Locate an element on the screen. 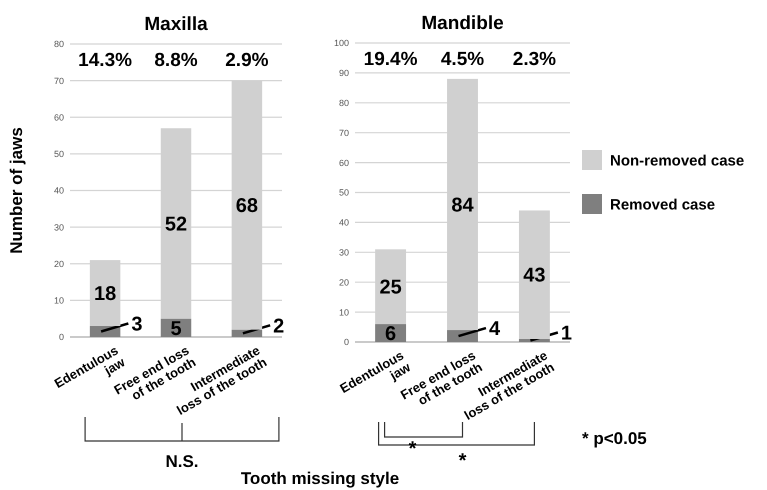  data-label: 5 is located at coordinates (176, 329).